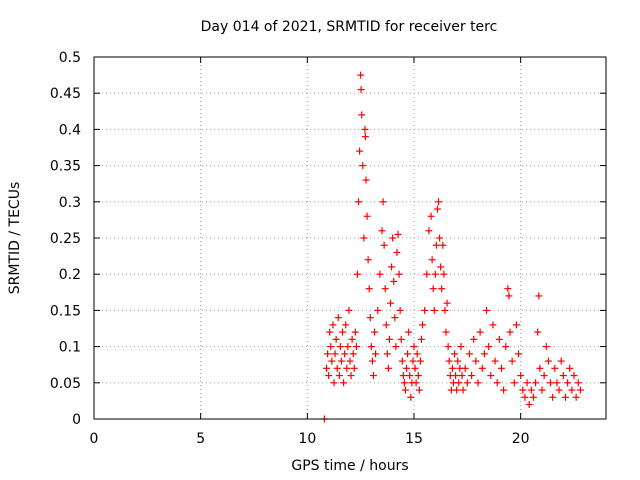 The width and height of the screenshot is (640, 480). What do you see at coordinates (65, 239) in the screenshot?
I see `y-tick-label: 0.25` at bounding box center [65, 239].